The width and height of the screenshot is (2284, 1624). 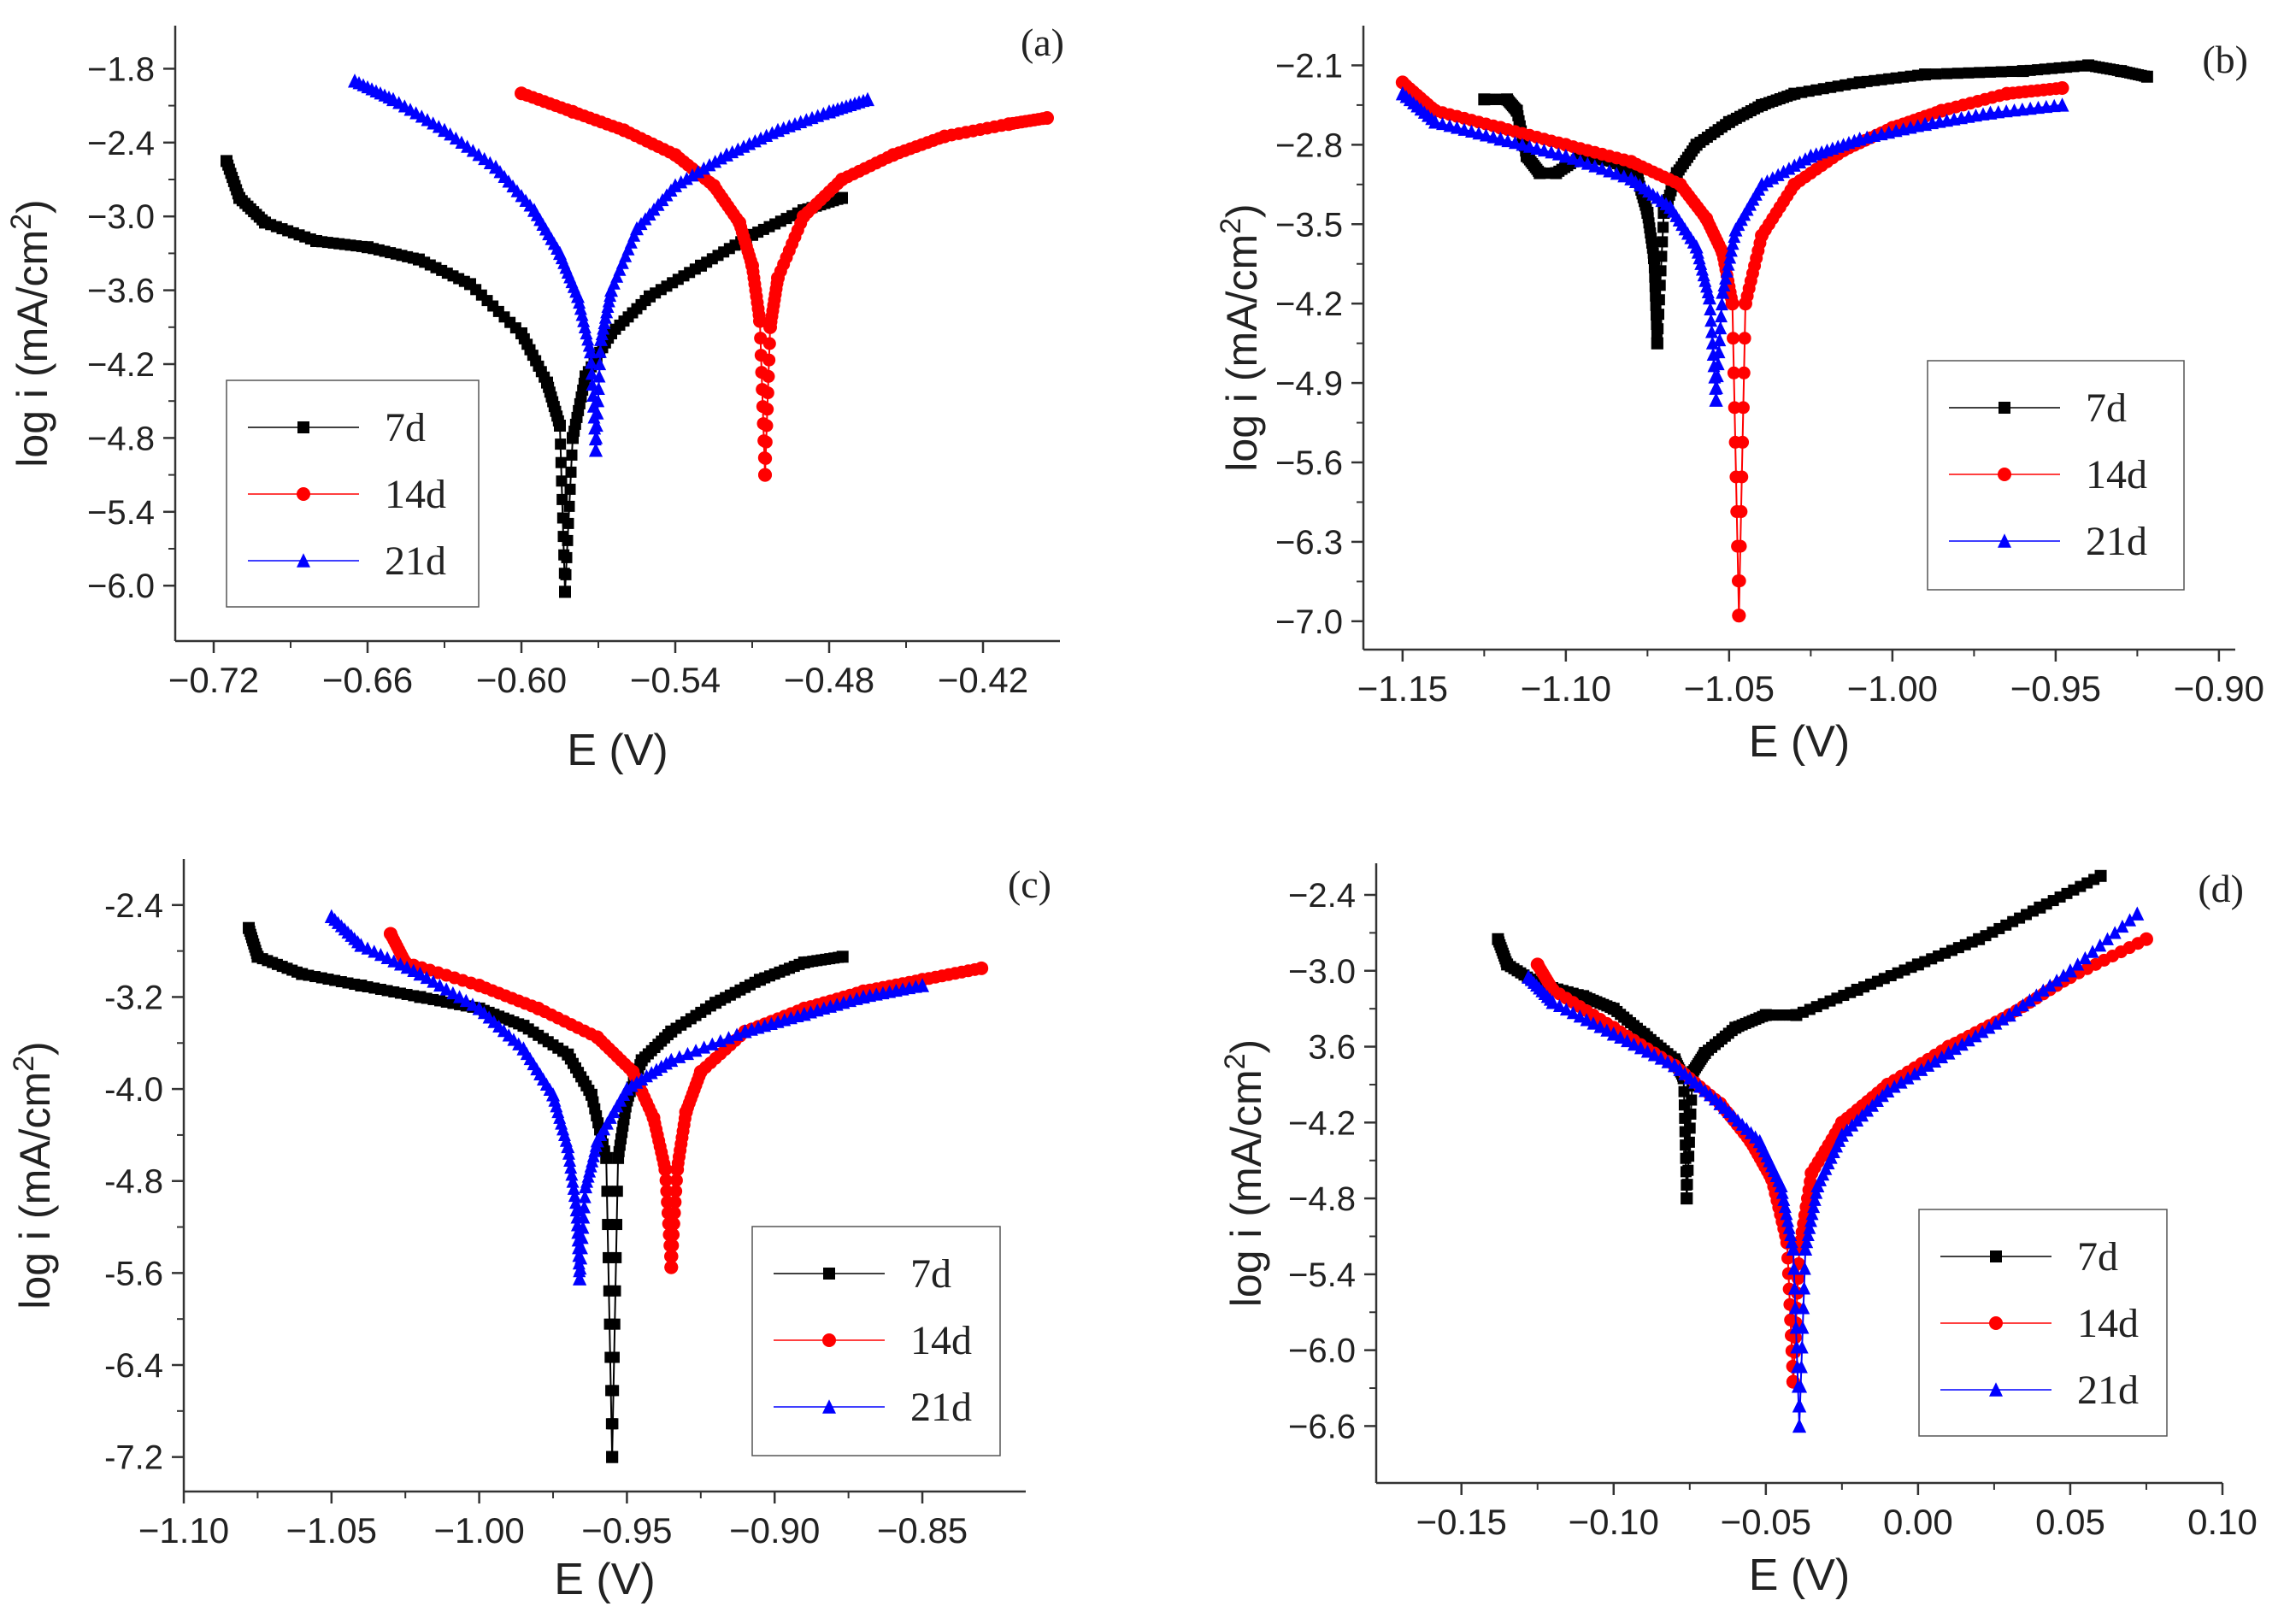 I want to click on y-tick-label: −7.0, so click(x=1309, y=622).